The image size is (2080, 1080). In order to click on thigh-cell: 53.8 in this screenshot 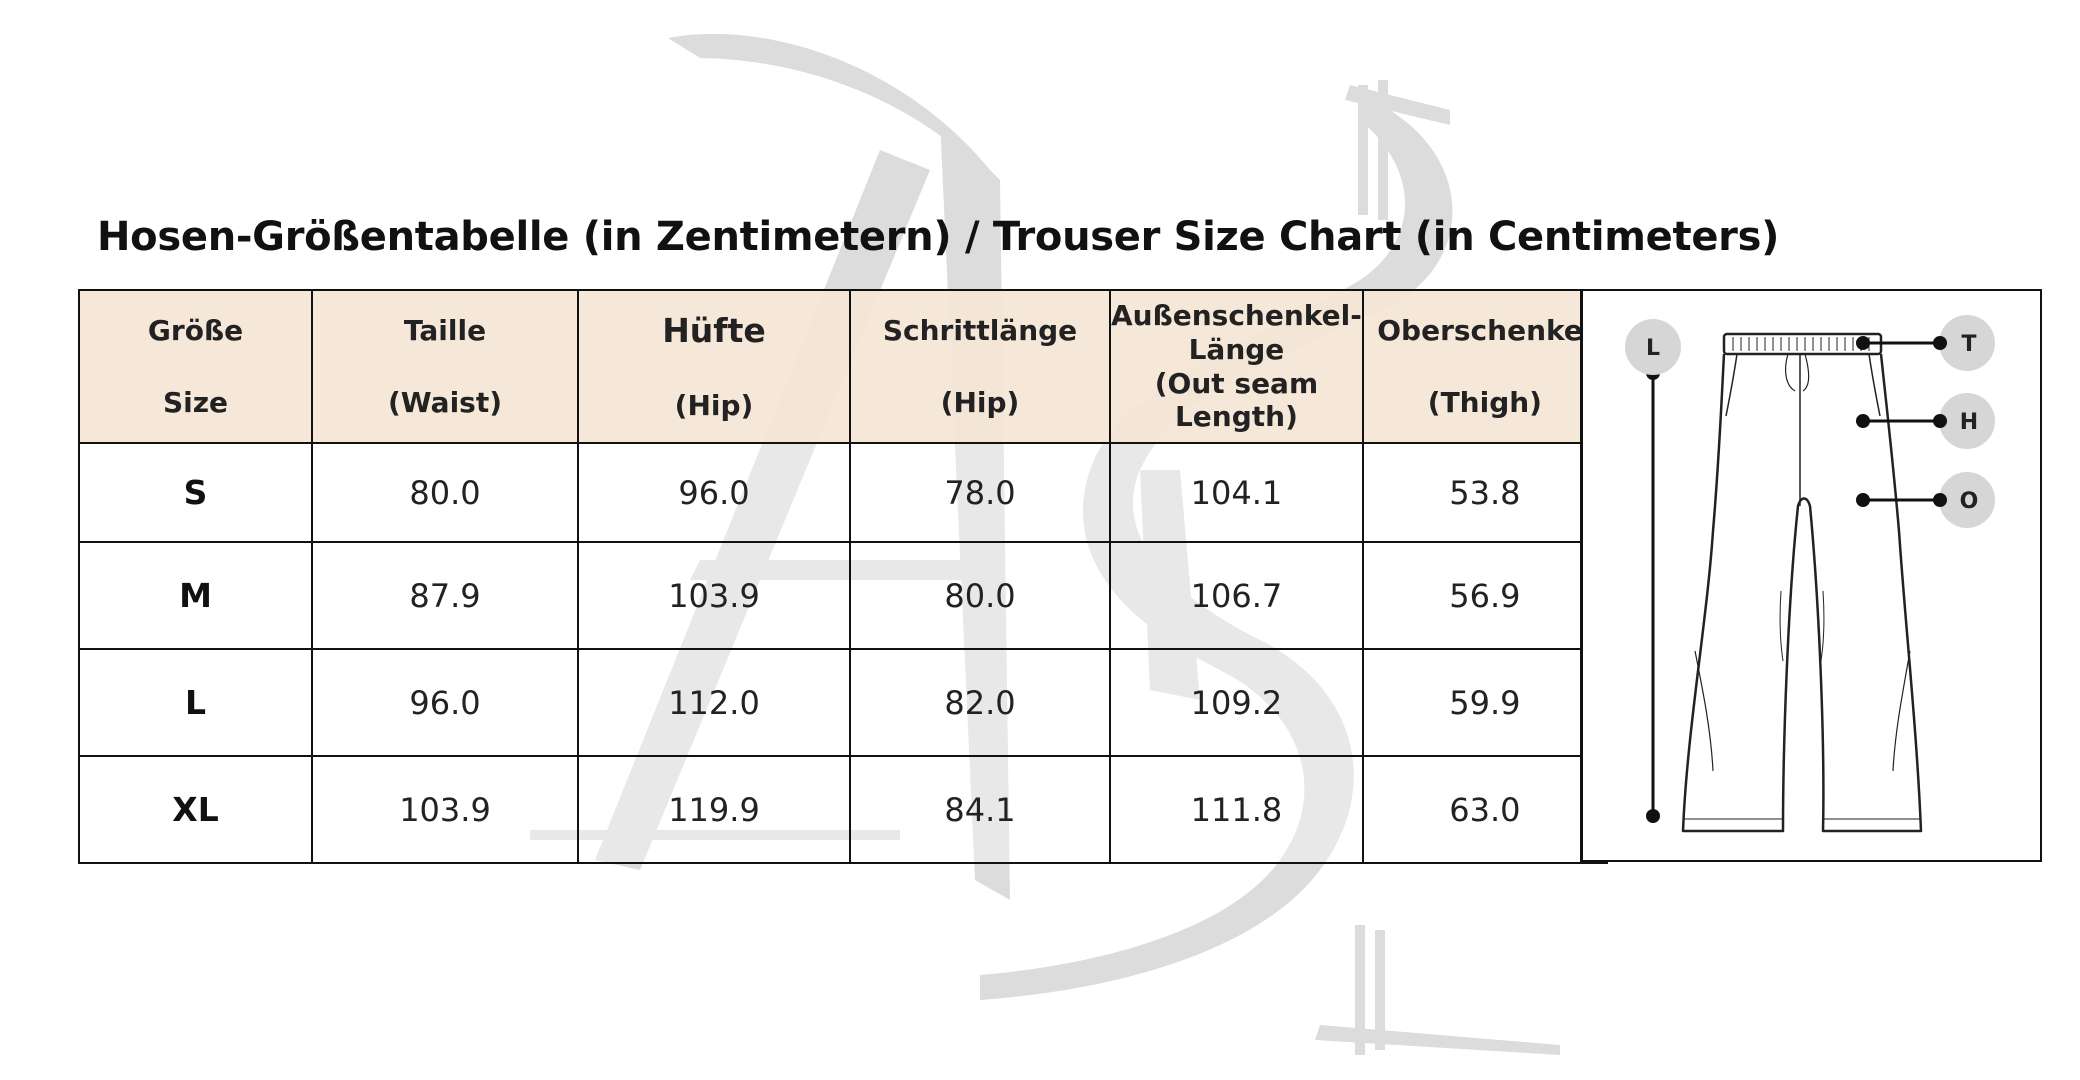, I will do `click(1484, 492)`.